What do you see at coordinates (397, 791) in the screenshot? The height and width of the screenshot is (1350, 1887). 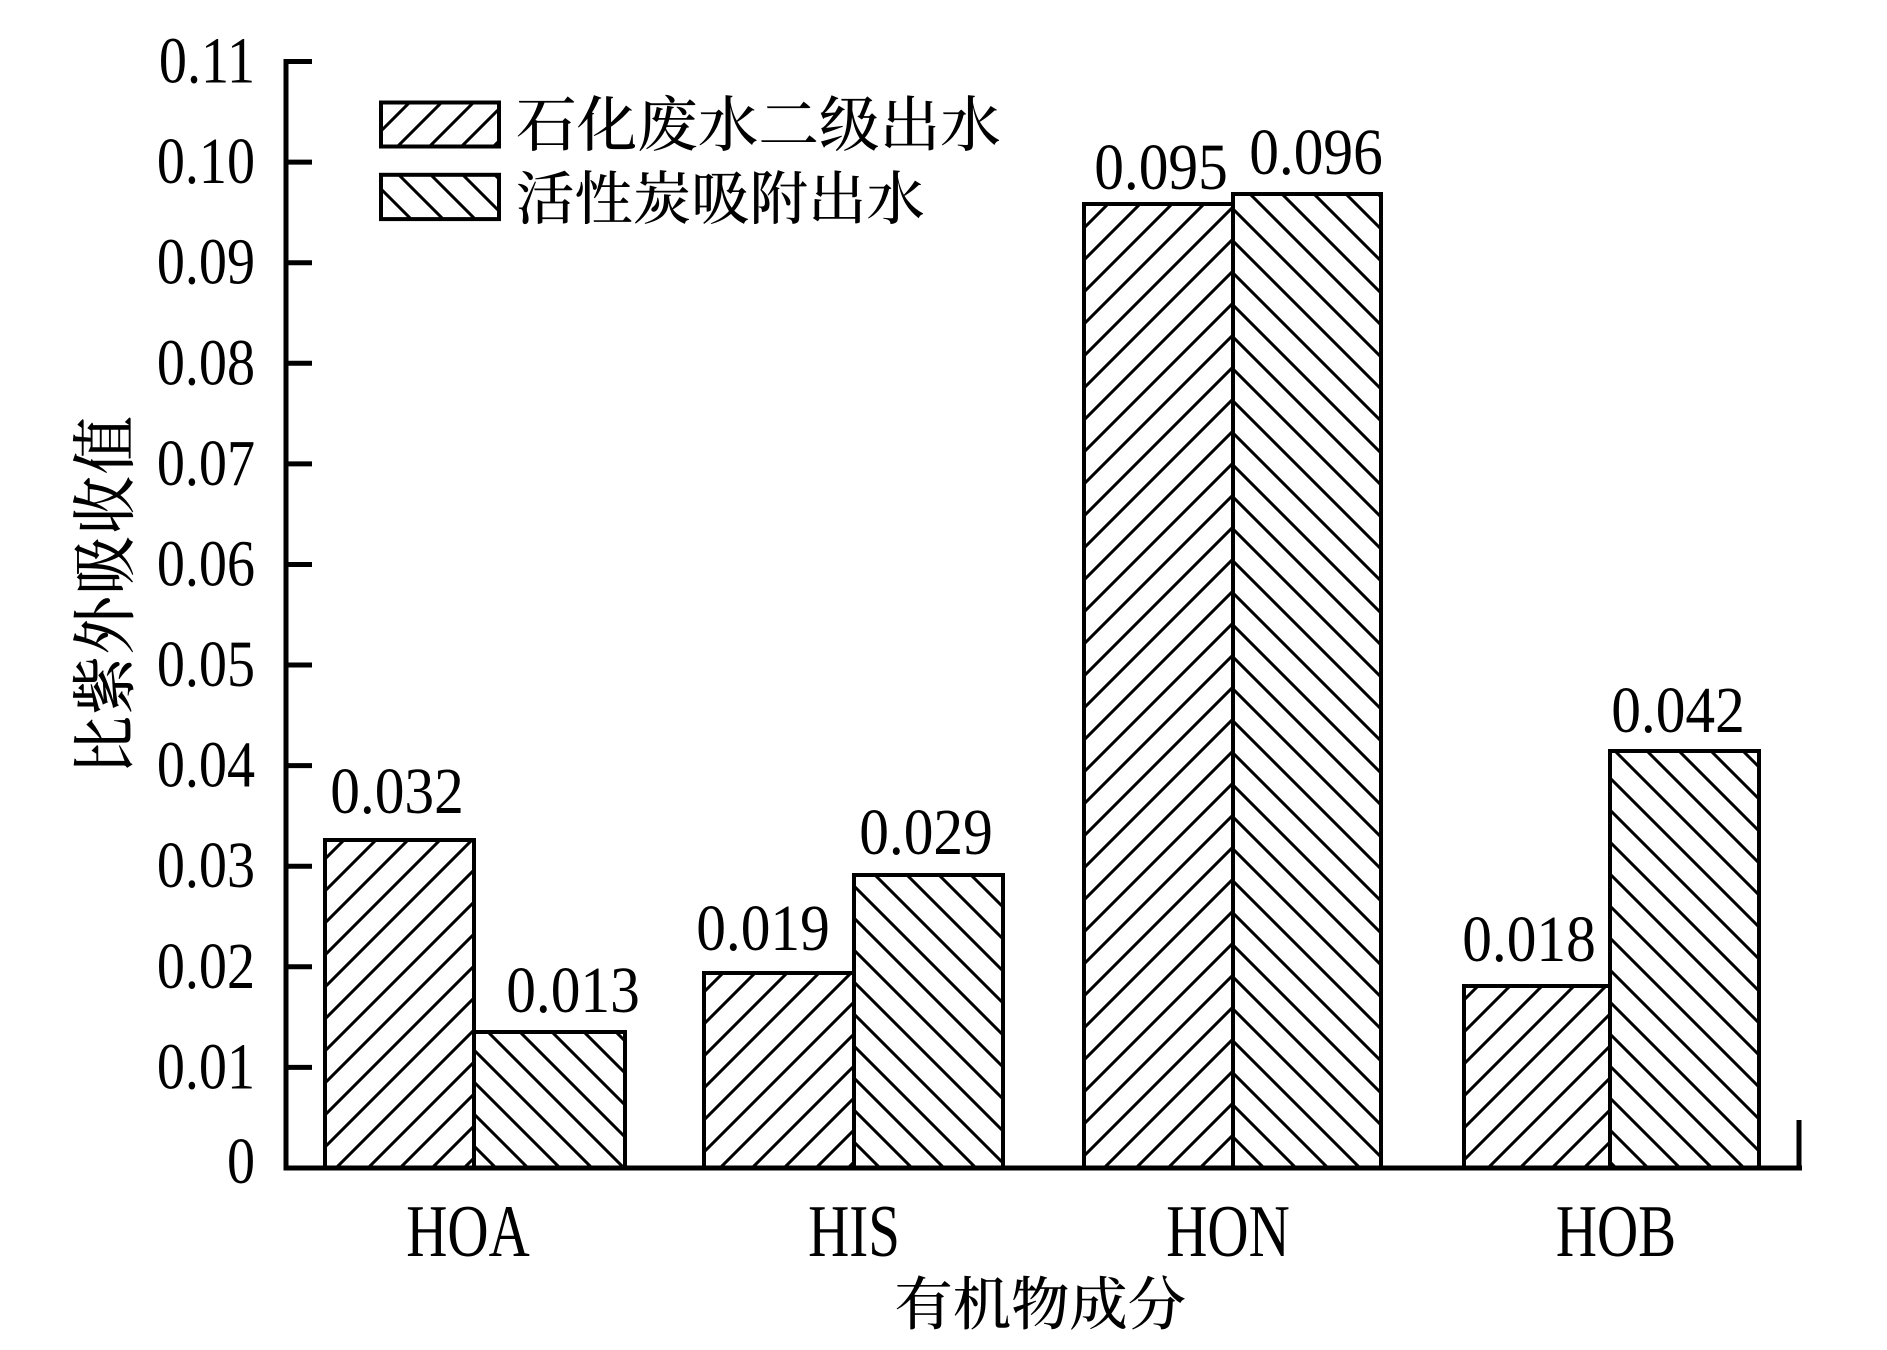 I see `svg-text: 0.032` at bounding box center [397, 791].